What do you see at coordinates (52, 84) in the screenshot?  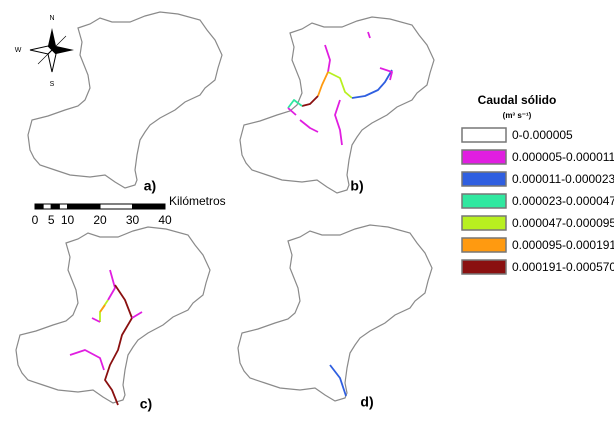 I see `compass-s: S` at bounding box center [52, 84].